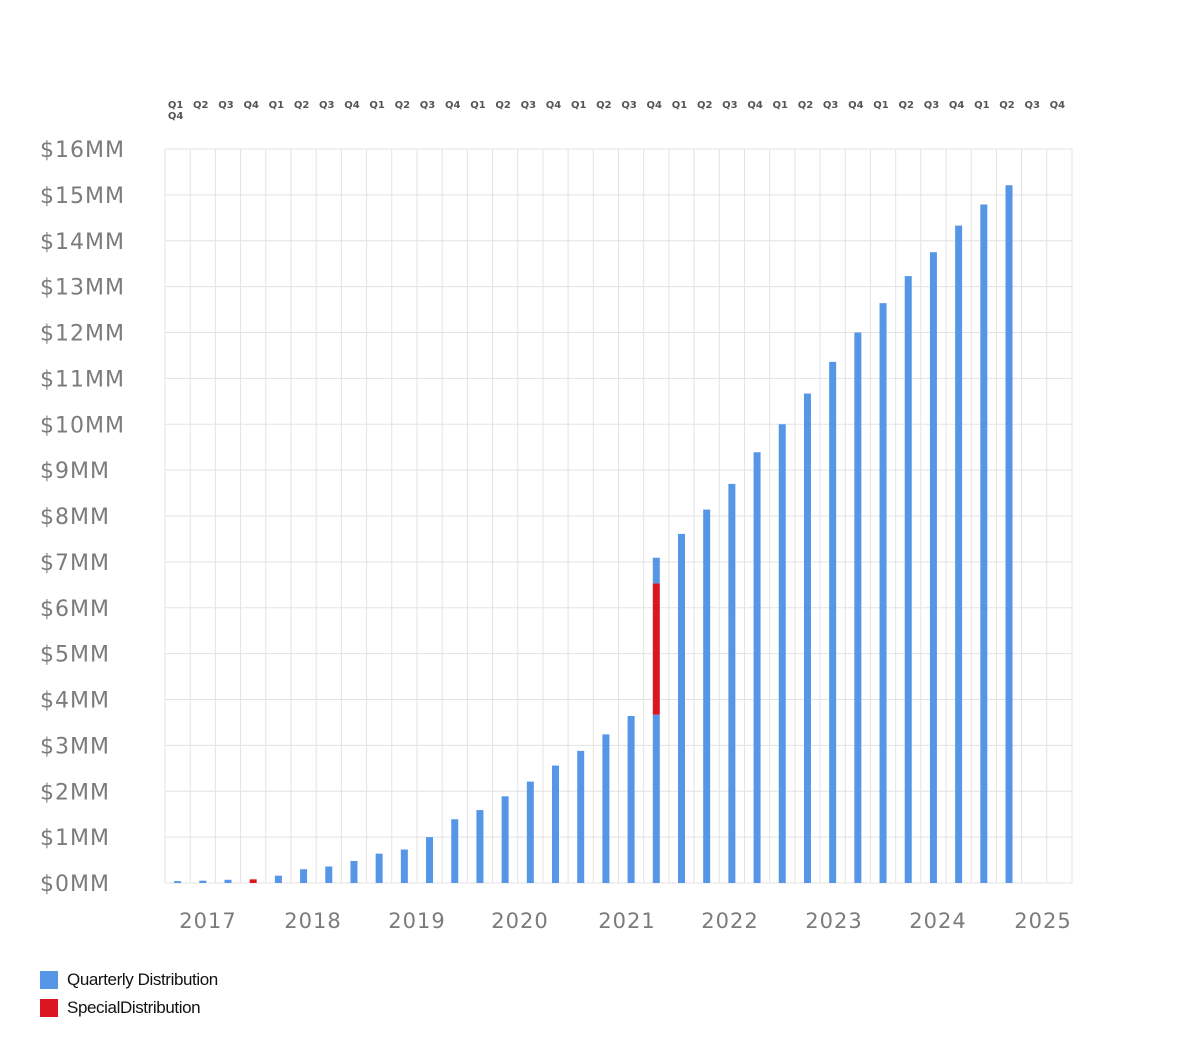  What do you see at coordinates (75, 746) in the screenshot?
I see `y-tick-label: $3MM` at bounding box center [75, 746].